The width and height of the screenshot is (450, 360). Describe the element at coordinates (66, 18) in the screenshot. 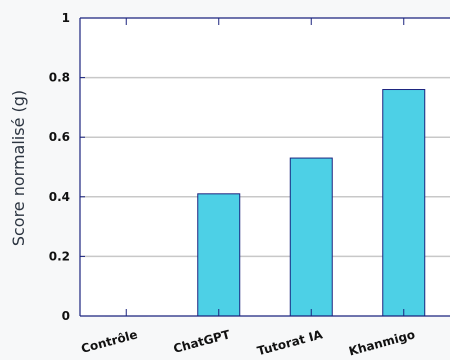

I see `y-tick-label: 1` at that location.